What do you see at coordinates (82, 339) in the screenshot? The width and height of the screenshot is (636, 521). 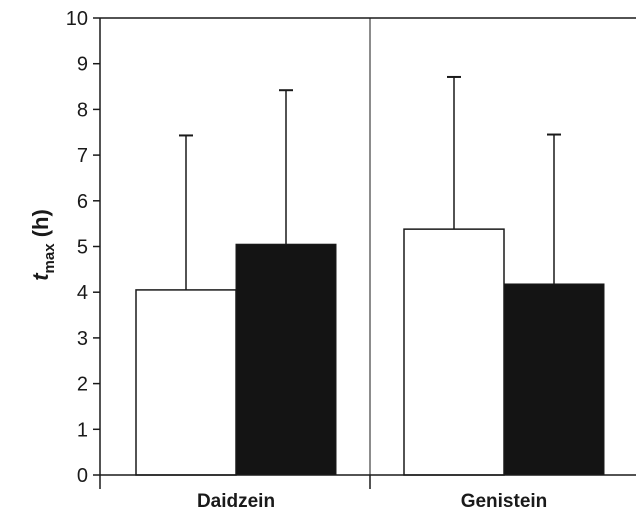 I see `y-tick-label: 3` at bounding box center [82, 339].